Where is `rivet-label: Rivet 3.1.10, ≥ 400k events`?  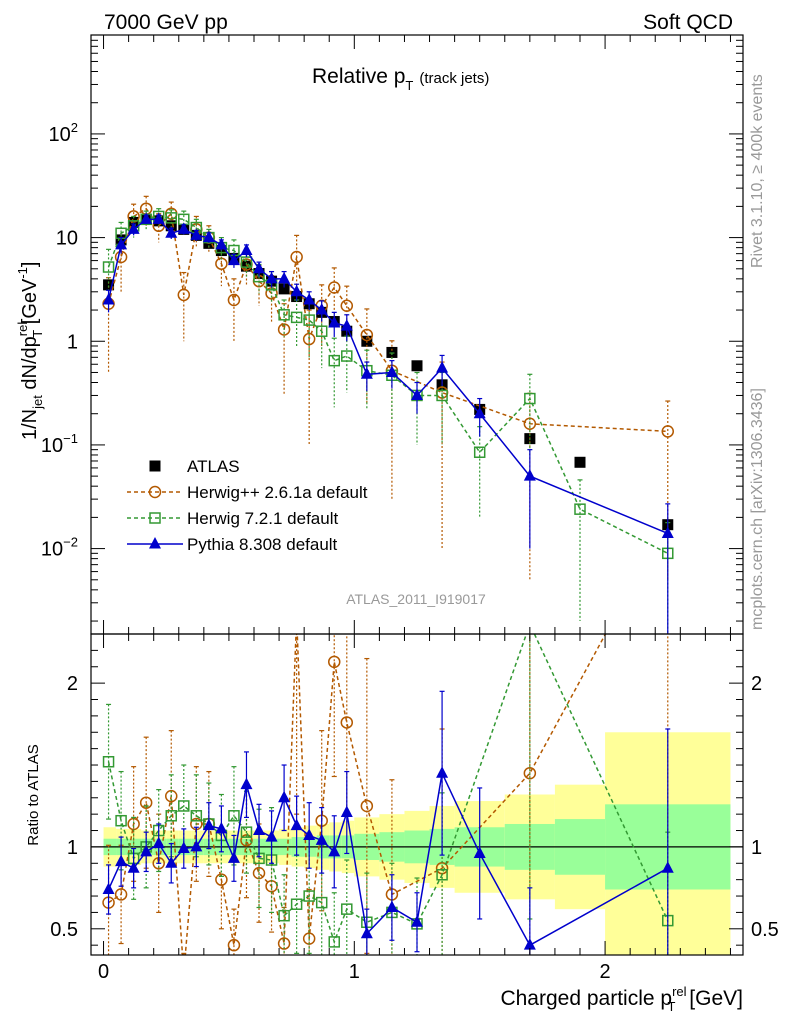
rivet-label: Rivet 3.1.10, ≥ 400k events is located at coordinates (757, 171).